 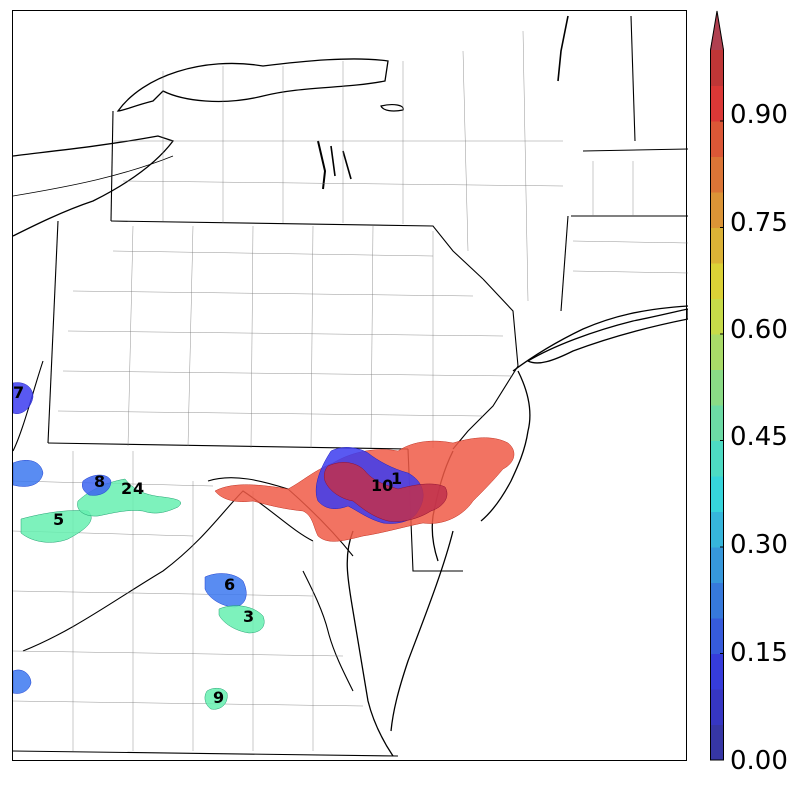 I want to click on lake-ontario-shoreline, so click(x=252, y=85).